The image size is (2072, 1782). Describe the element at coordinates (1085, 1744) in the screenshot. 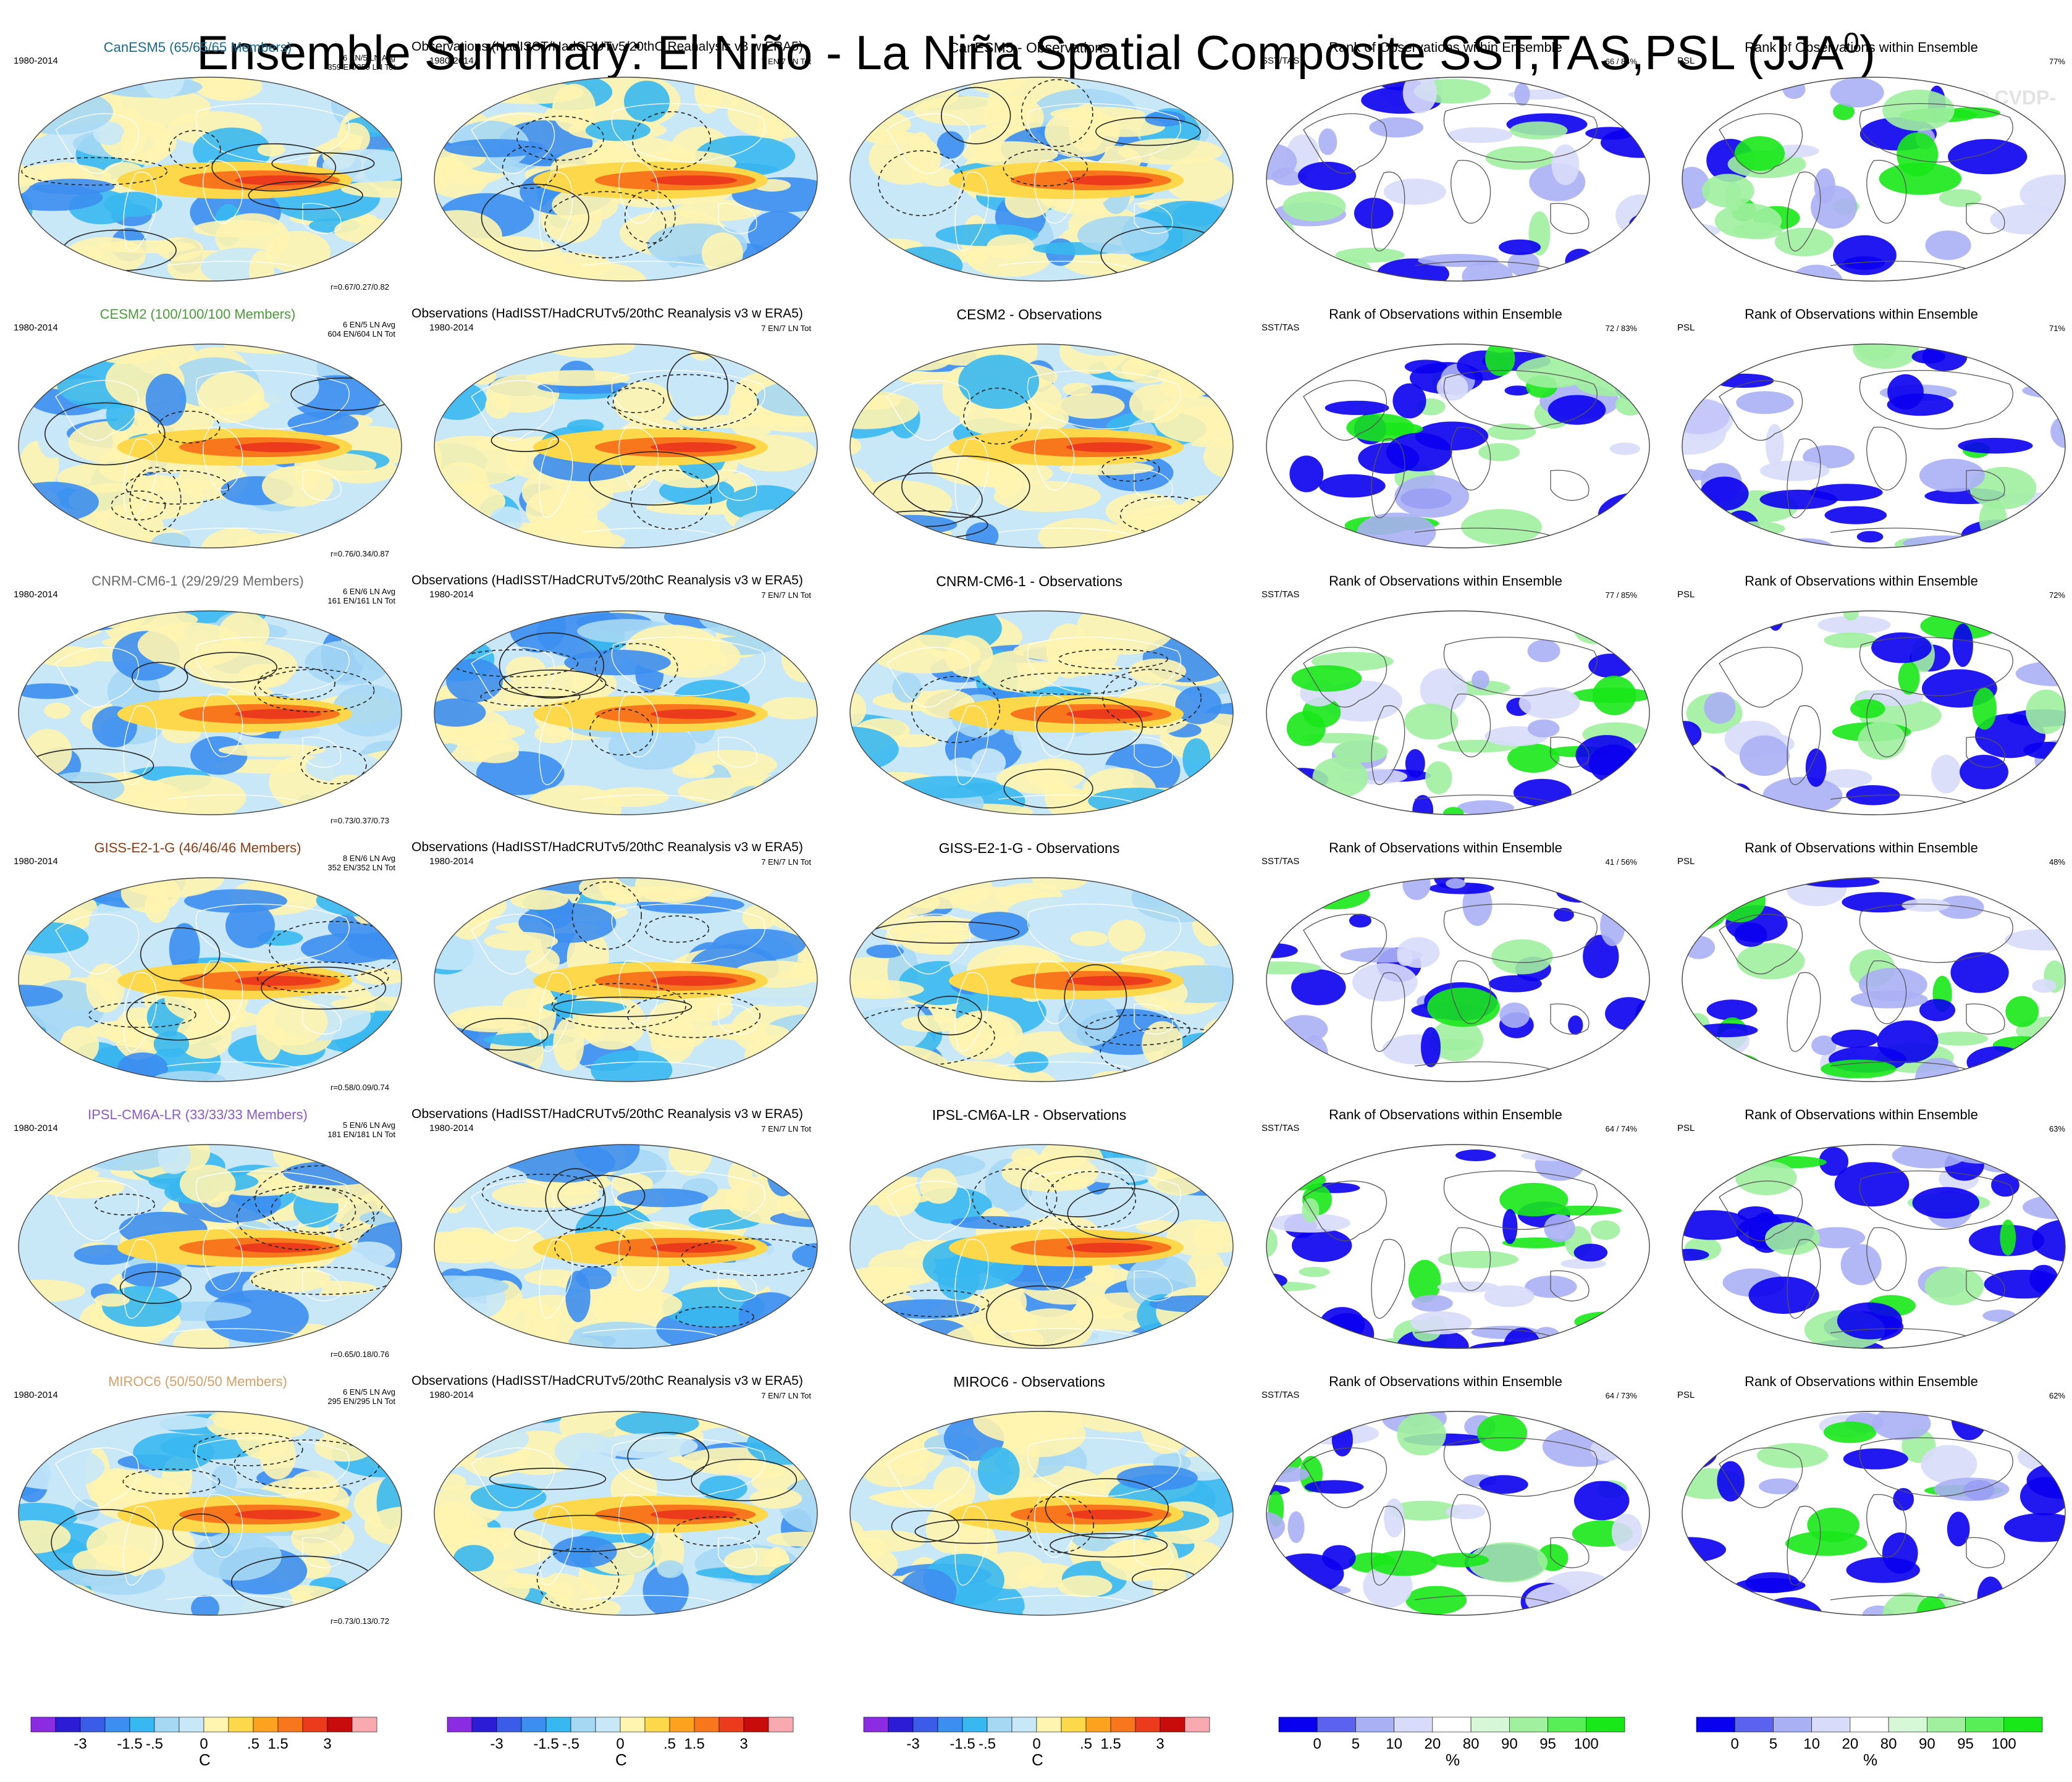

I see `colorbar-tick-label: .5` at that location.